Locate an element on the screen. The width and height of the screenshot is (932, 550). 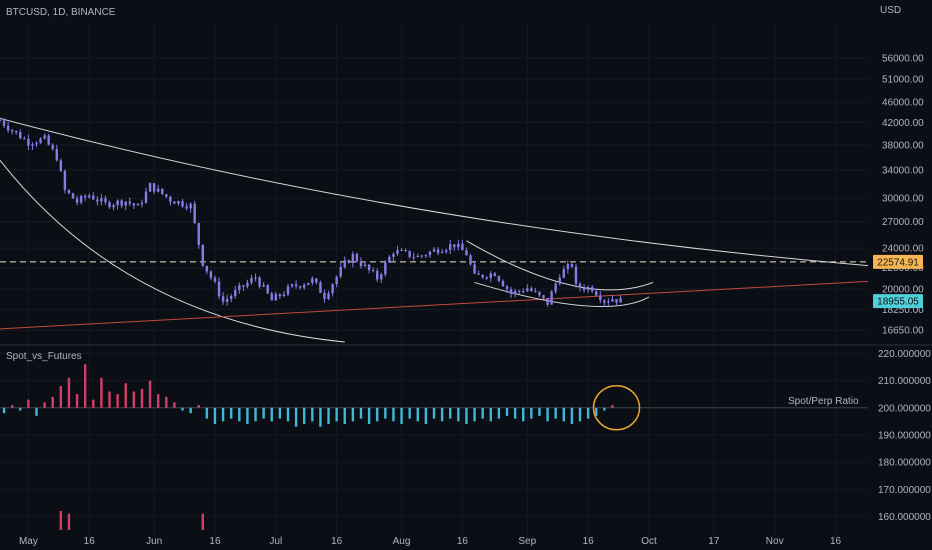
price-tags: 22574.91 18955.05 is located at coordinates (898, 281).